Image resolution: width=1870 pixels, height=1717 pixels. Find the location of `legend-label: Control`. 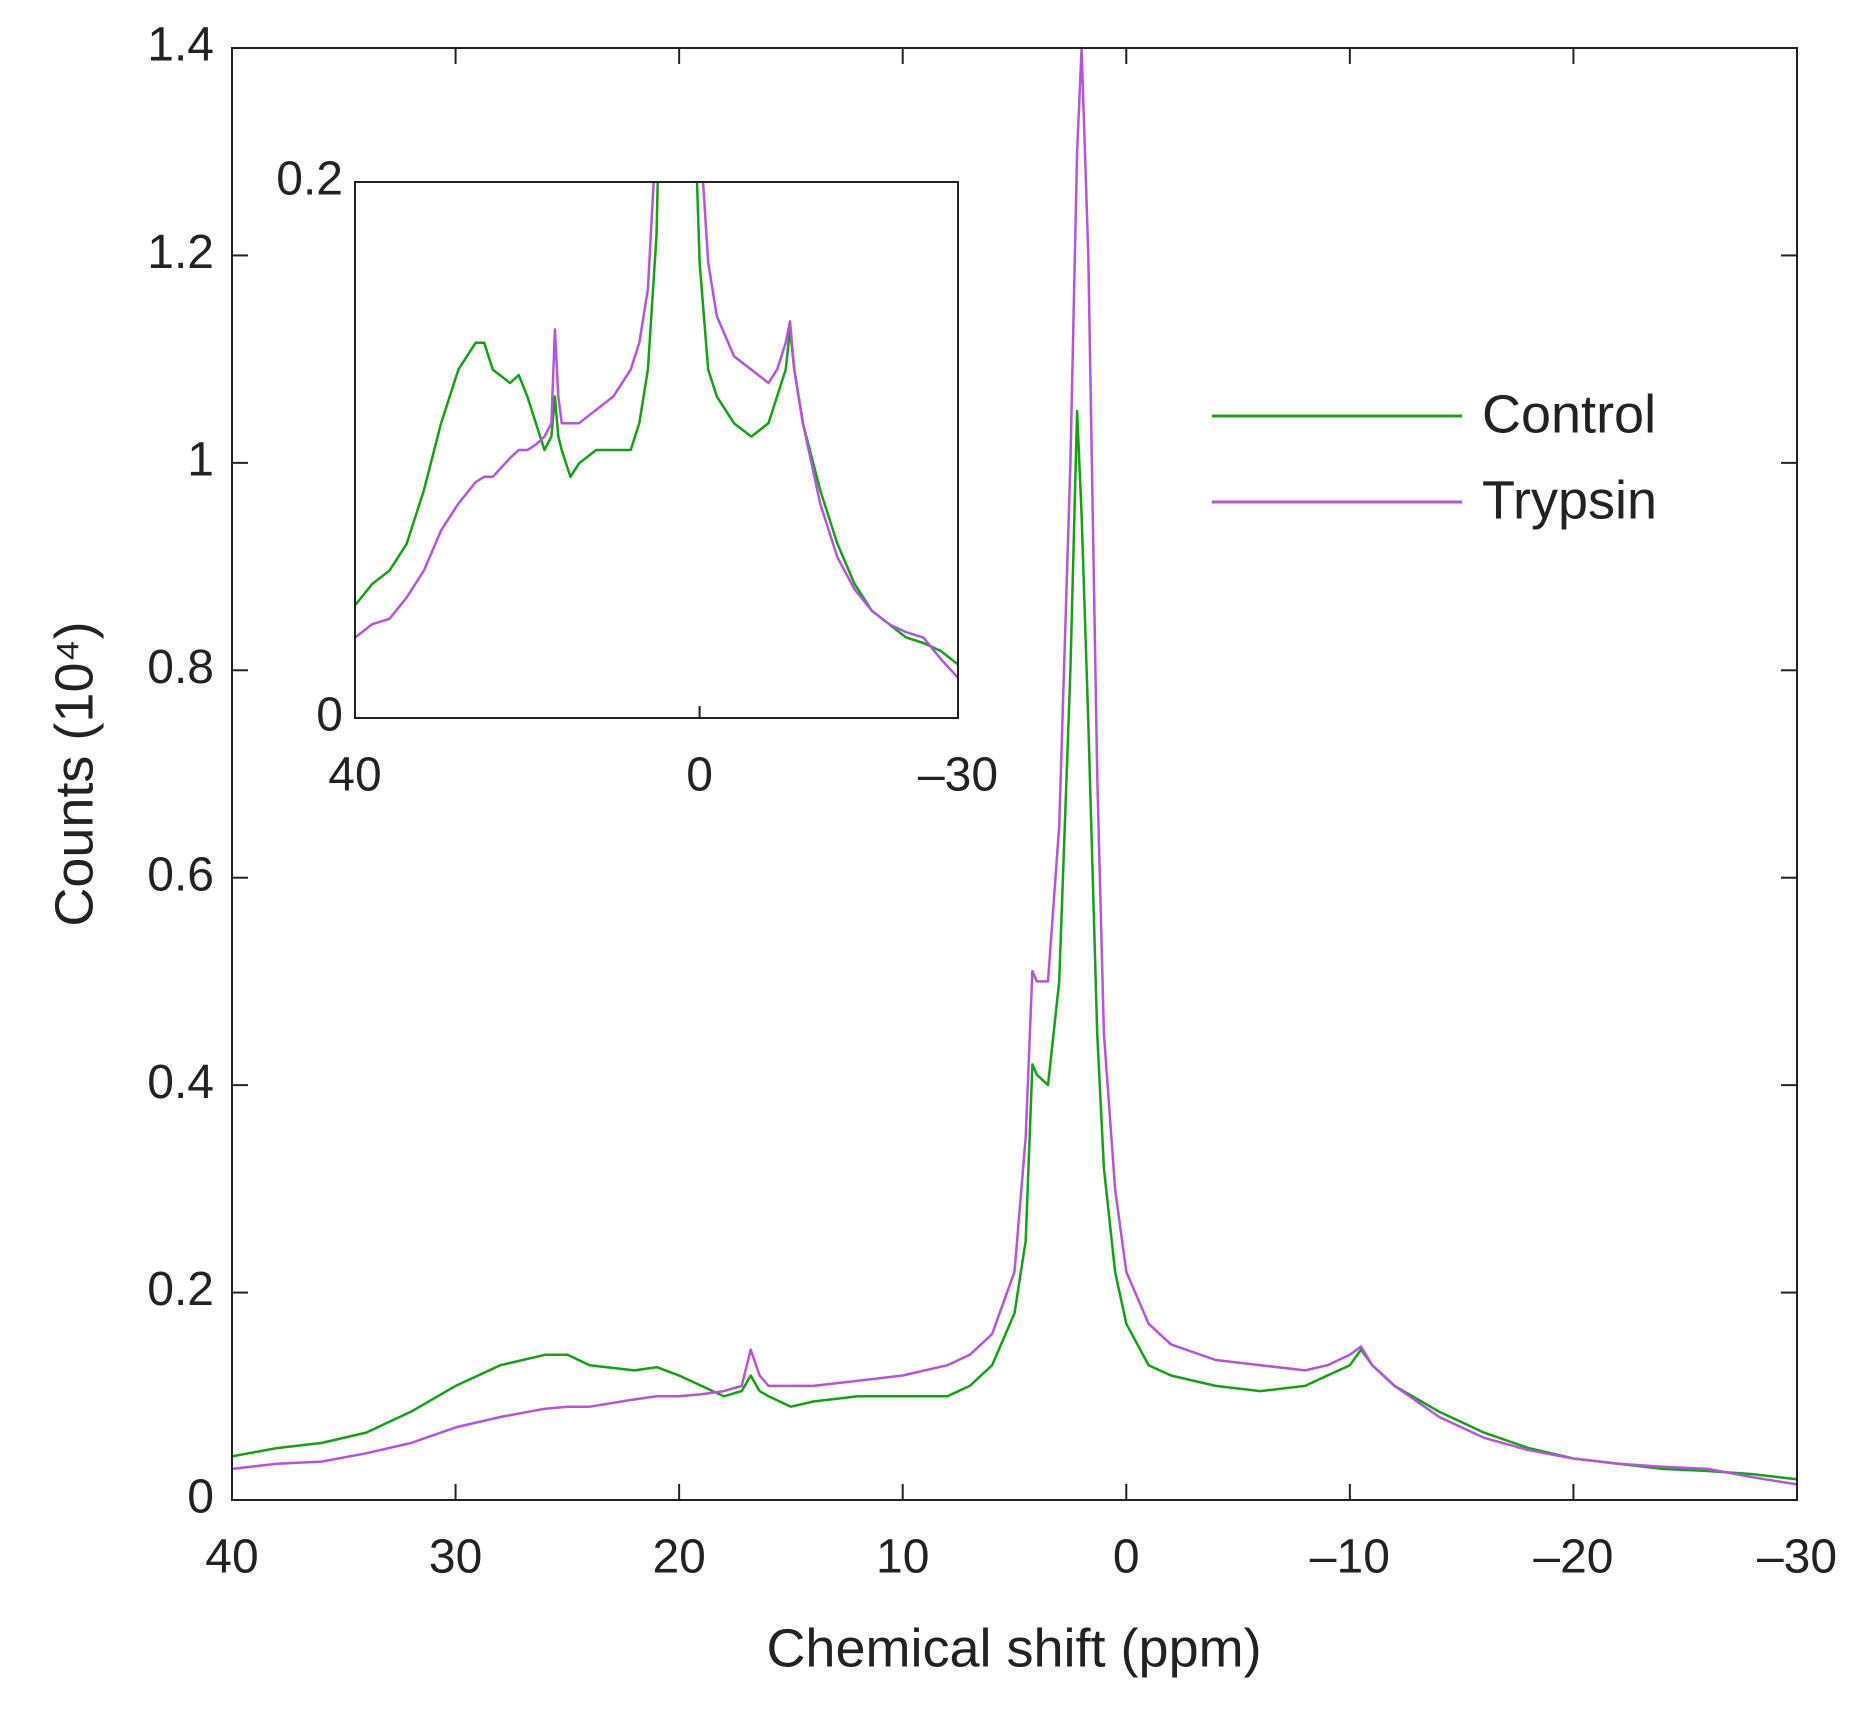

legend-label: Control is located at coordinates (1569, 414).